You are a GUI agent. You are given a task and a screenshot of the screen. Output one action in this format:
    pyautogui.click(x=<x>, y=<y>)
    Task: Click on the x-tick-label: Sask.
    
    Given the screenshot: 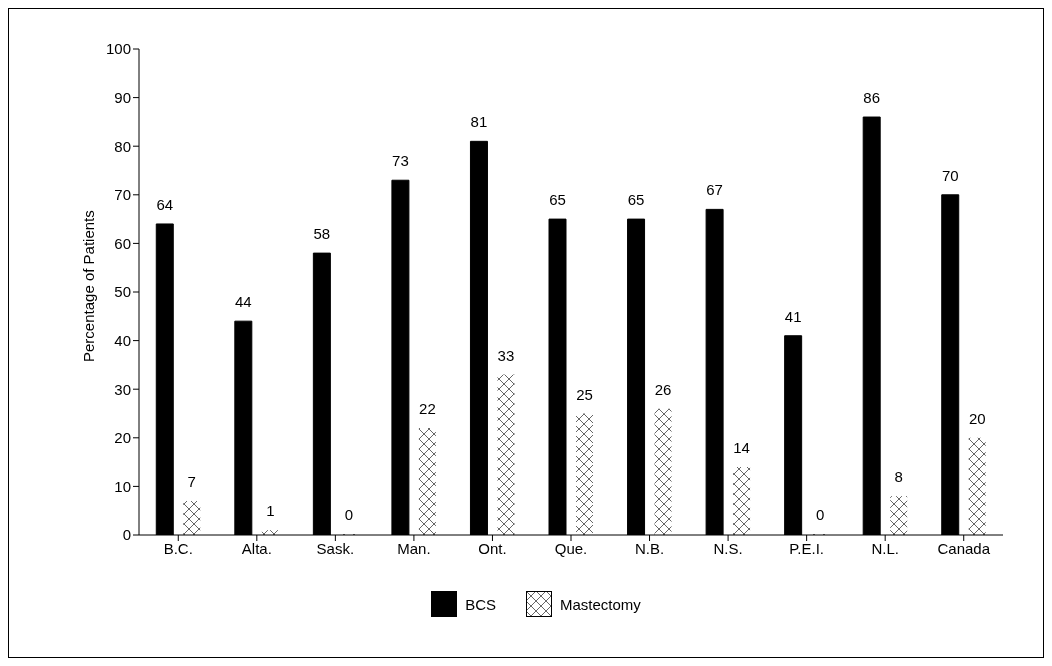 What is the action you would take?
    pyautogui.click(x=335, y=548)
    